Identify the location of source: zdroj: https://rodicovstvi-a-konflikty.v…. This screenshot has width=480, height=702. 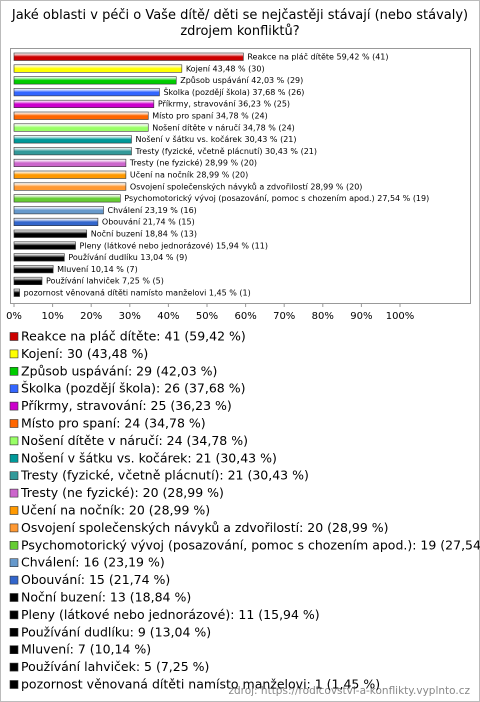
(349, 691).